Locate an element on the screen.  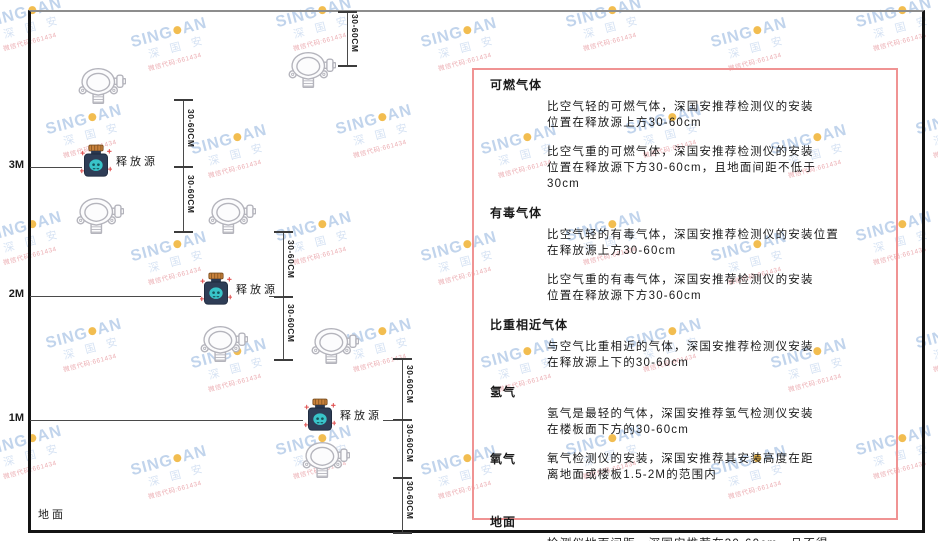
section-paragraph: 氢气是最轻的气体，深国安推荐氢气检测仪安装 在楼板面下方的30-60cm is located at coordinates (680, 422).